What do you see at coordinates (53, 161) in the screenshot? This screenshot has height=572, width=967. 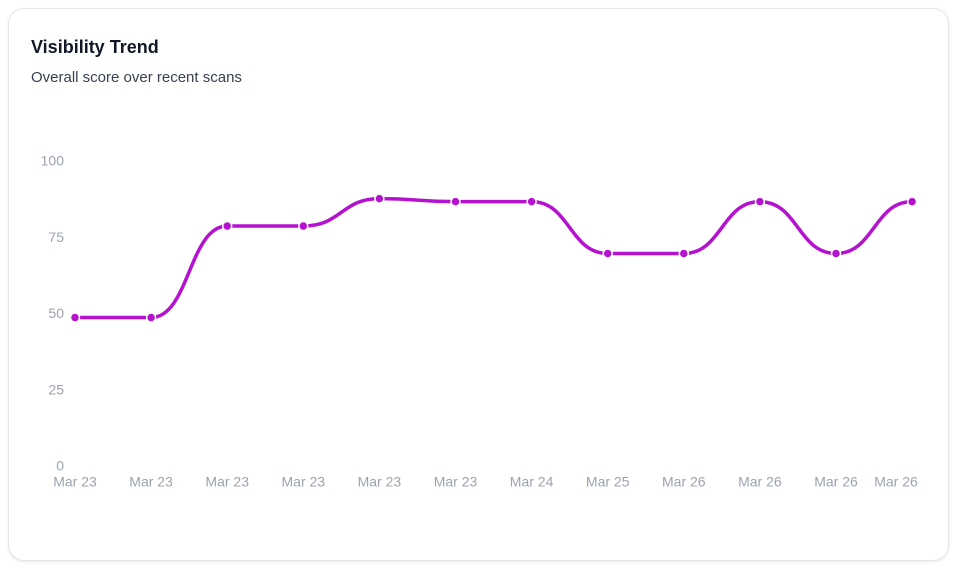 I see `y-tick-label: 100` at bounding box center [53, 161].